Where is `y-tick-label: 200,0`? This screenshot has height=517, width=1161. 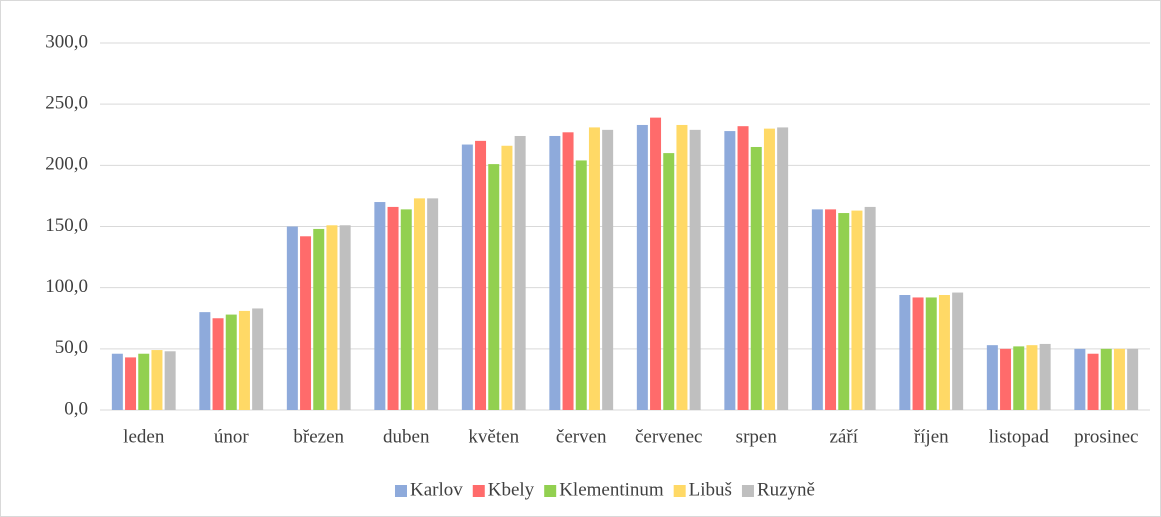 y-tick-label: 200,0 is located at coordinates (66, 164).